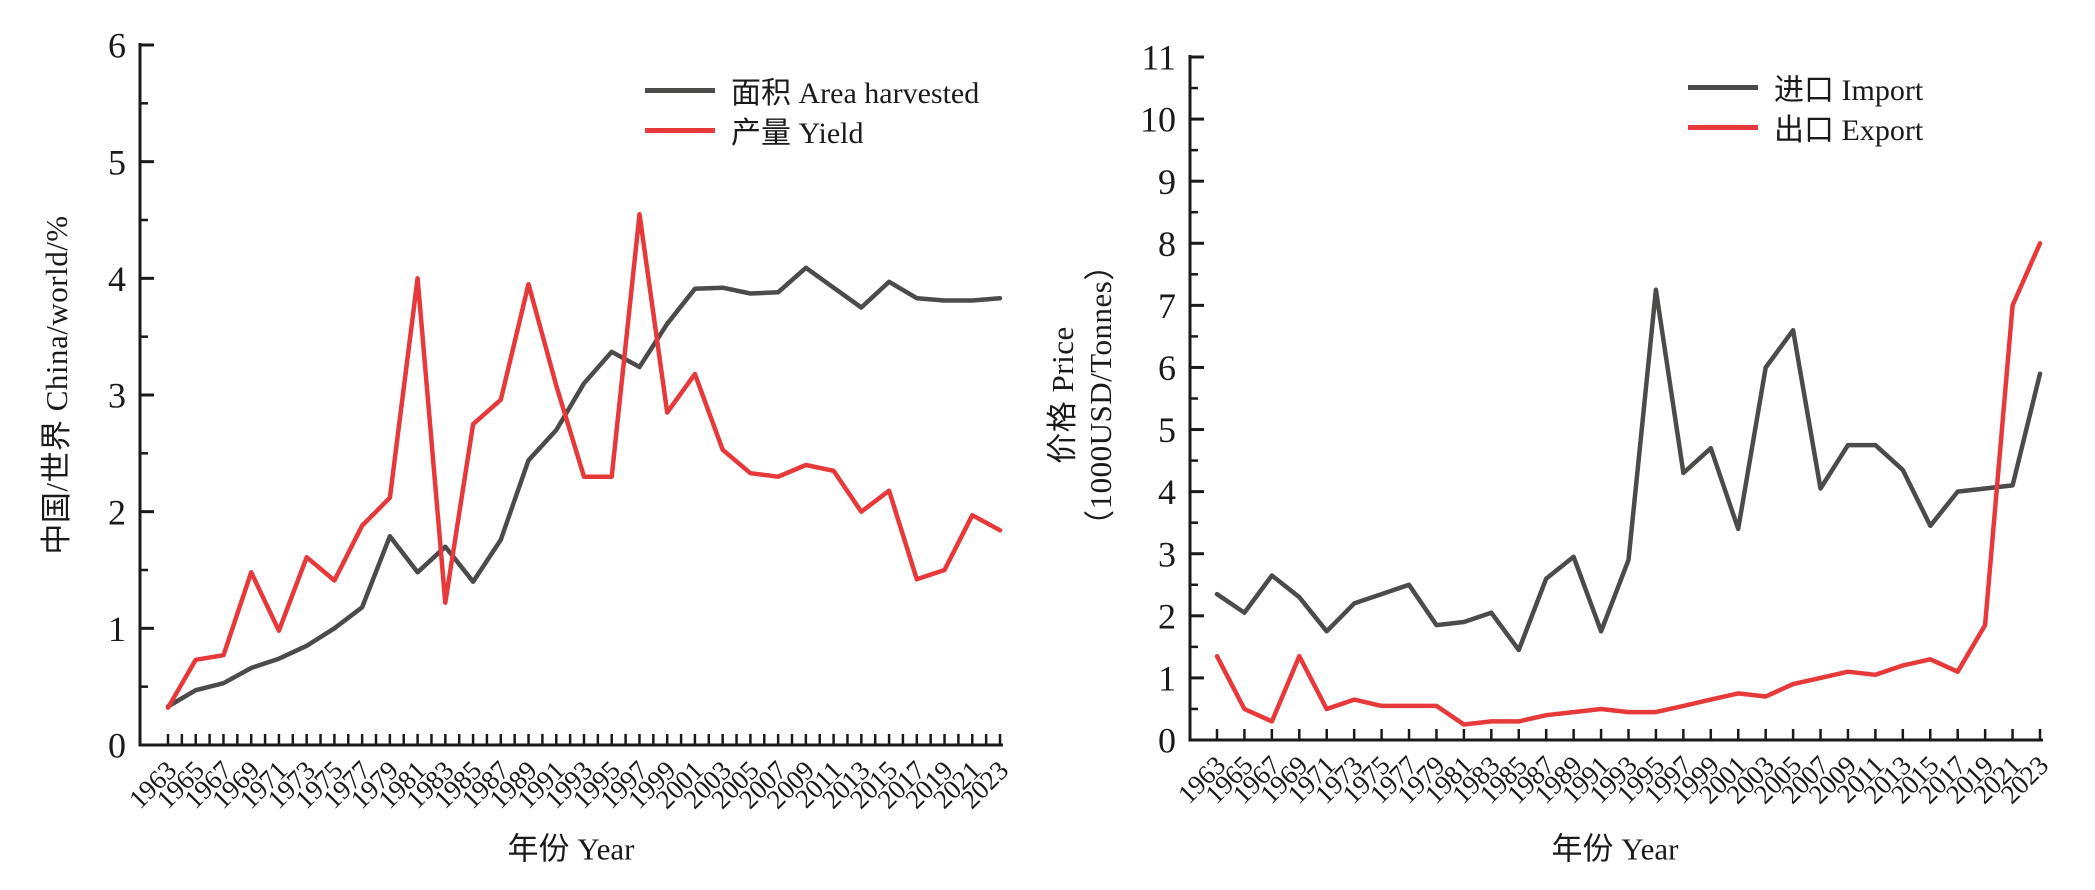 Image resolution: width=2095 pixels, height=890 pixels. I want to click on y-tick-label: 7, so click(1167, 306).